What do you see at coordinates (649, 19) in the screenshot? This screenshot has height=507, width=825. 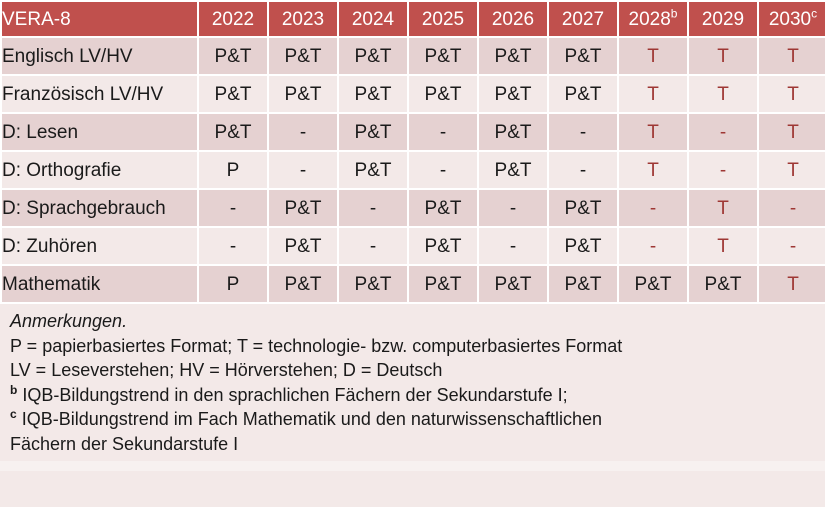 I see `column-header-2028-label: 2028` at bounding box center [649, 19].